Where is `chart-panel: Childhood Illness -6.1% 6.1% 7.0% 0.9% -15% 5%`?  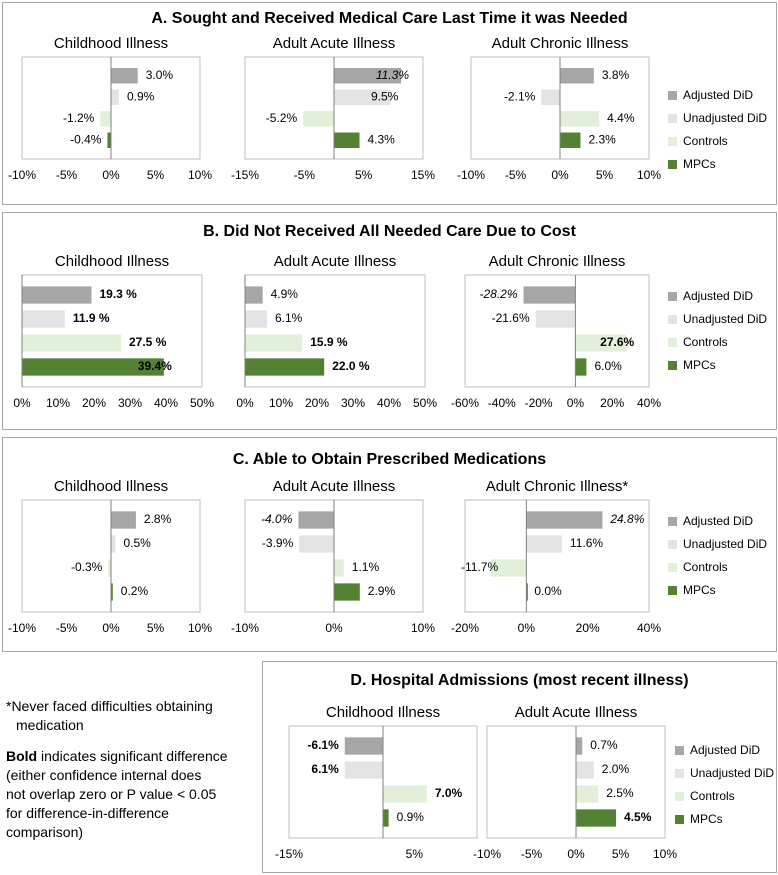
chart-panel: Childhood Illness -6.1% 6.1% 7.0% 0.9% -15% 5% is located at coordinates (379, 784).